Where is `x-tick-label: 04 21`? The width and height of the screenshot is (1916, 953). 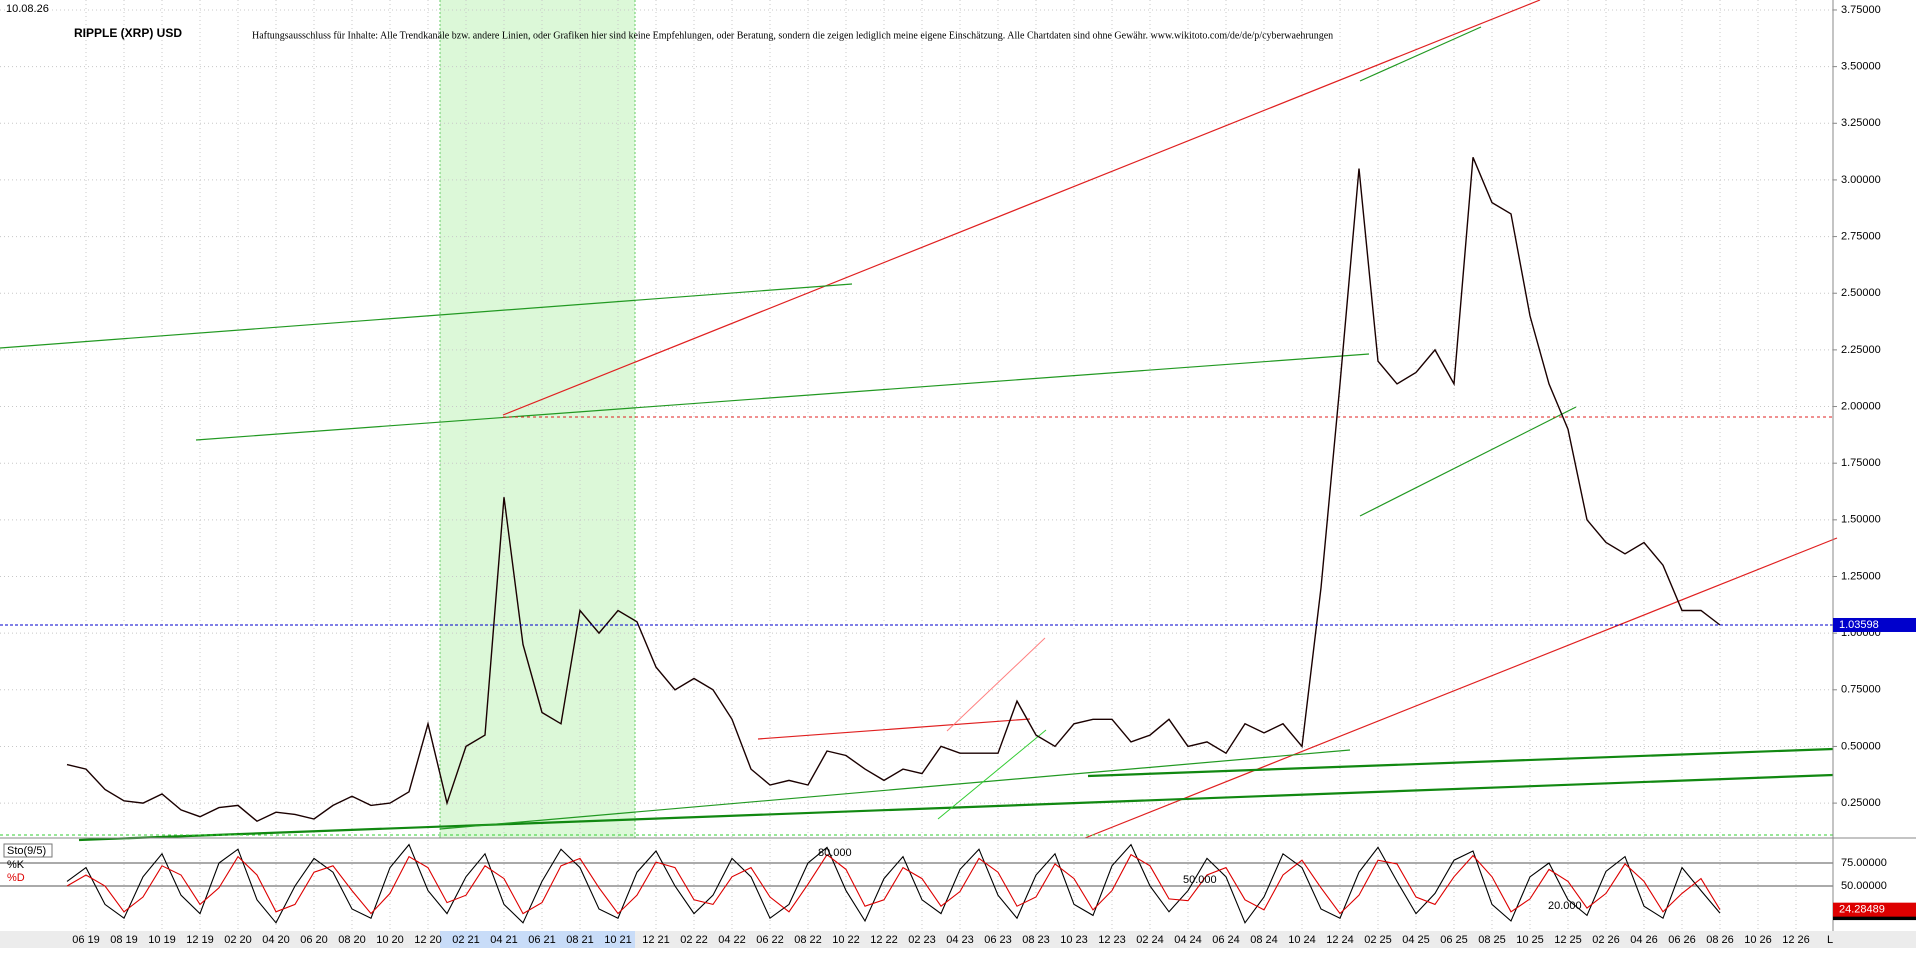 x-tick-label: 04 21 is located at coordinates (504, 940).